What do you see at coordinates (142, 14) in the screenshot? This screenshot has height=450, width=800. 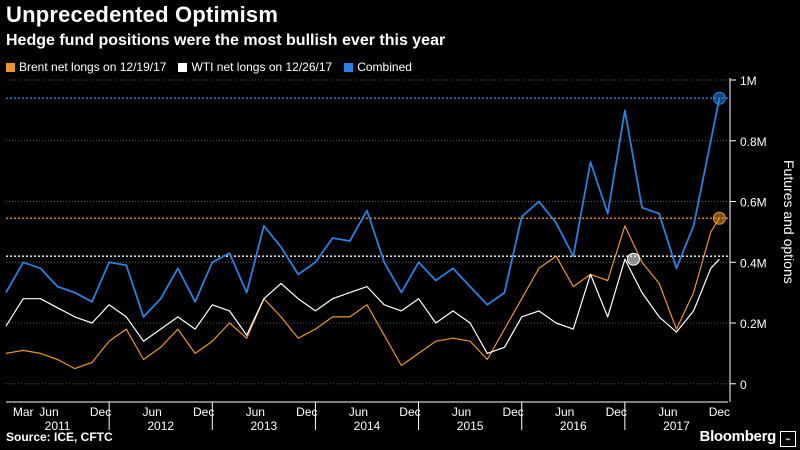 I see `chart-title: Unprecedented Optimism` at bounding box center [142, 14].